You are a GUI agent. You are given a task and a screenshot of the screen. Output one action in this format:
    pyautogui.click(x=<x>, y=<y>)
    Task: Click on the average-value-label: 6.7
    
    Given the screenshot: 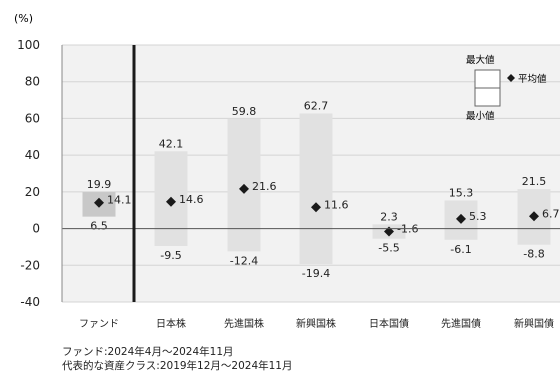 What is the action you would take?
    pyautogui.click(x=551, y=213)
    